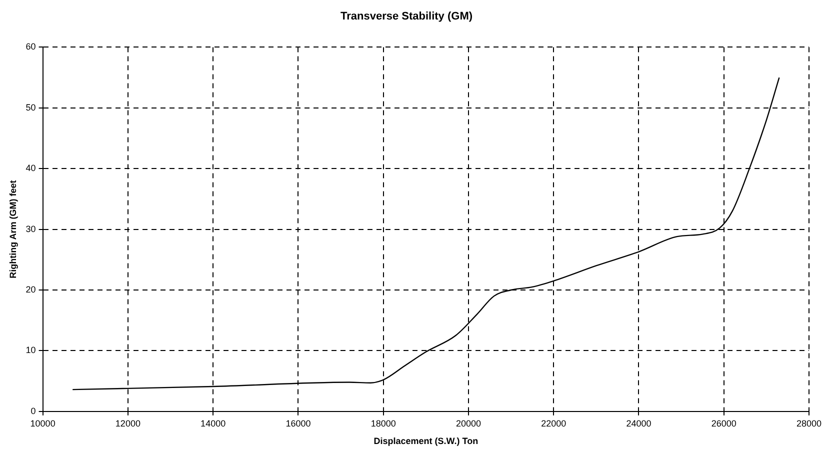 The image size is (825, 453). What do you see at coordinates (213, 423) in the screenshot?
I see `x-tick-label: 14000` at bounding box center [213, 423].